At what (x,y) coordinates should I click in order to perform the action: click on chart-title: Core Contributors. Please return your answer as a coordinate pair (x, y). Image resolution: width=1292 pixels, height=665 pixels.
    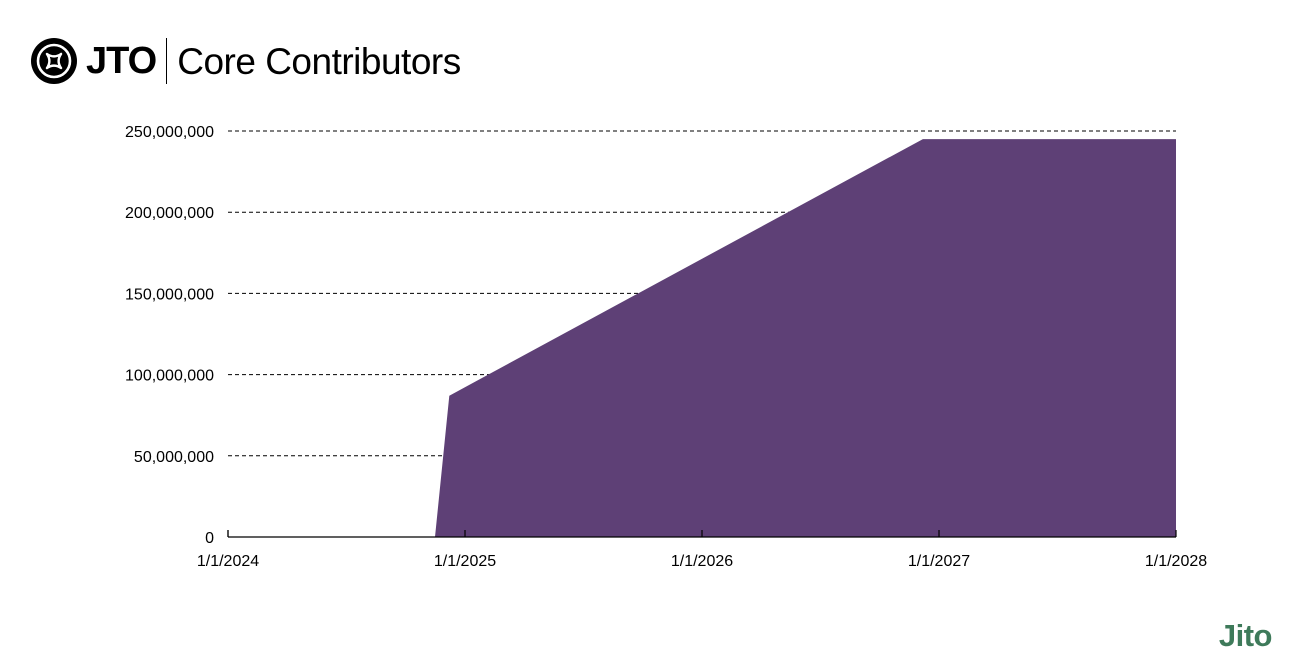
    Looking at the image, I should click on (319, 61).